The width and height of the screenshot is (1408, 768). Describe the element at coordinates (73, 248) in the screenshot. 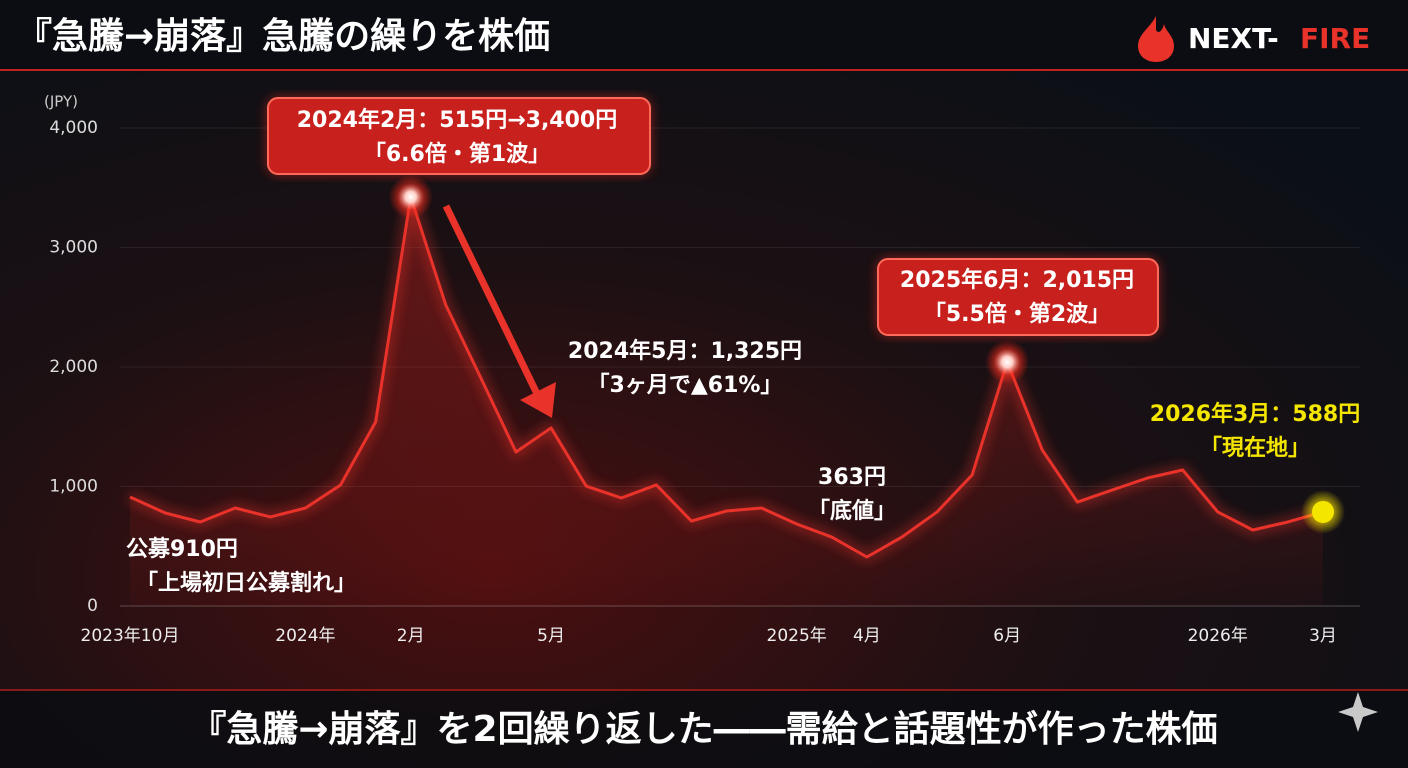

I see `y-tick-label: 3,000` at that location.